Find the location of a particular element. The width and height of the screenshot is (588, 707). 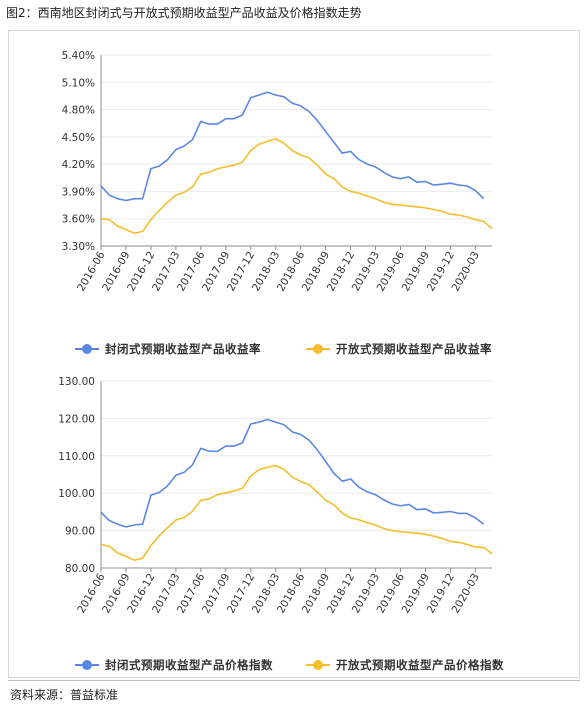

yield-y-tick-label: 4.80% is located at coordinates (78, 111).